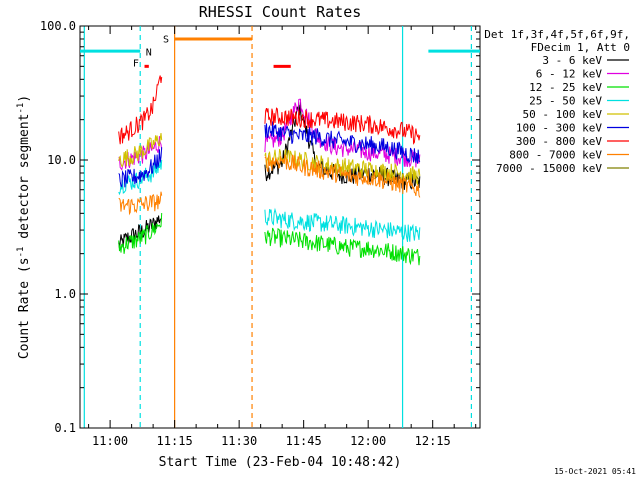 The image size is (640, 480). I want to click on y-tick-label: 1.0, so click(65, 294).